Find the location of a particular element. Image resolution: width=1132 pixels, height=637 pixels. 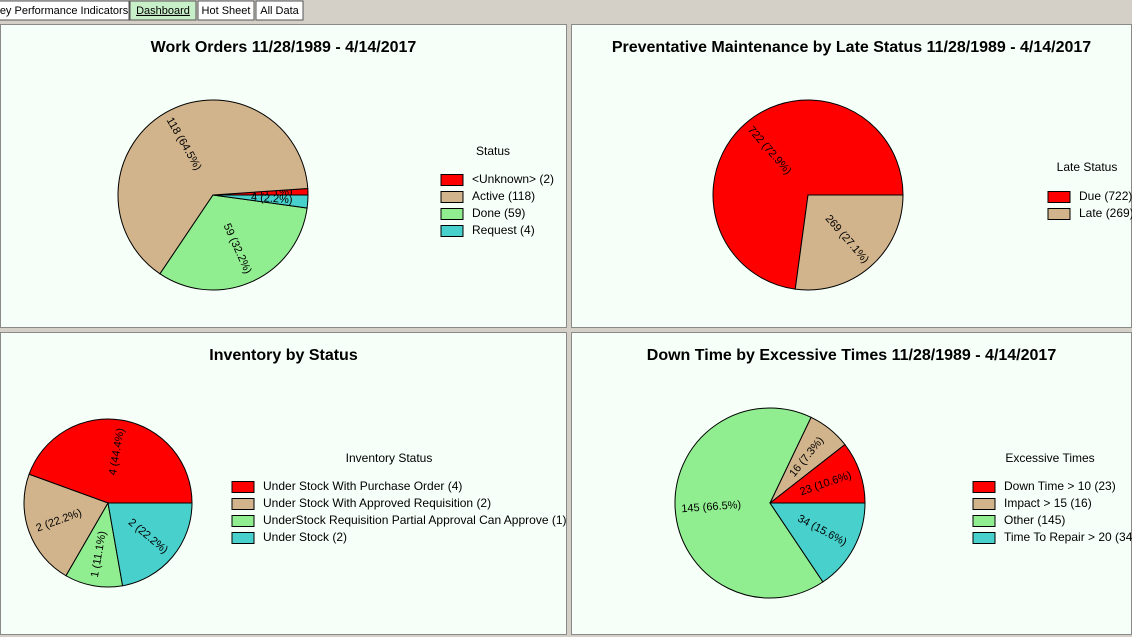

legend-label: Due (722) is located at coordinates (1105, 196).